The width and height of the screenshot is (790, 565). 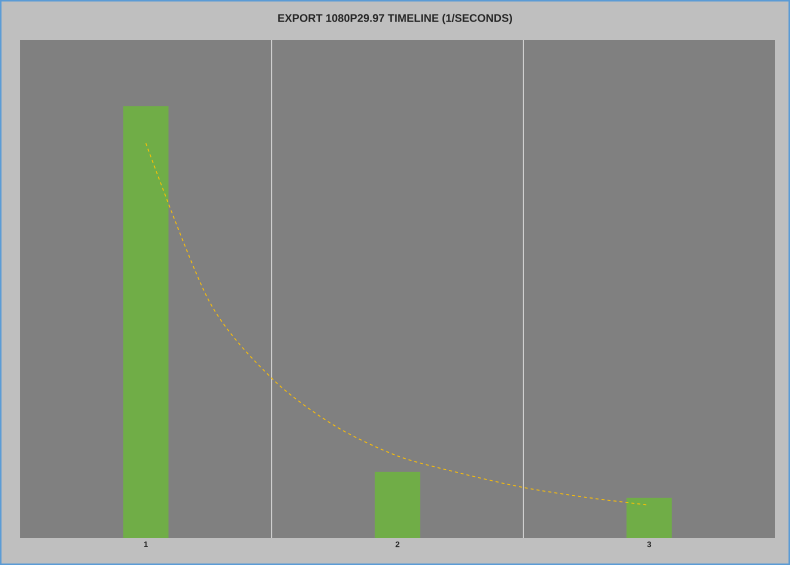 I want to click on chart-title: EXPORT 1080P29.97 TIMELINE (1/SECONDS), so click(x=395, y=19).